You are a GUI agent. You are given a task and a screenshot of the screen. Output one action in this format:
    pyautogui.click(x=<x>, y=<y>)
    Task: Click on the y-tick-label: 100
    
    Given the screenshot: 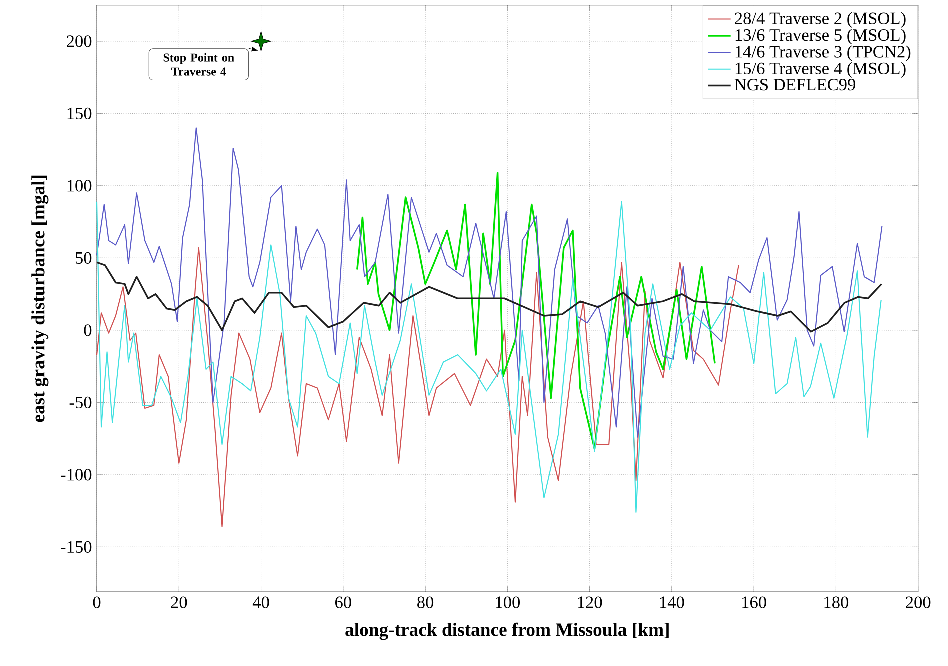 What is the action you would take?
    pyautogui.click(x=80, y=186)
    